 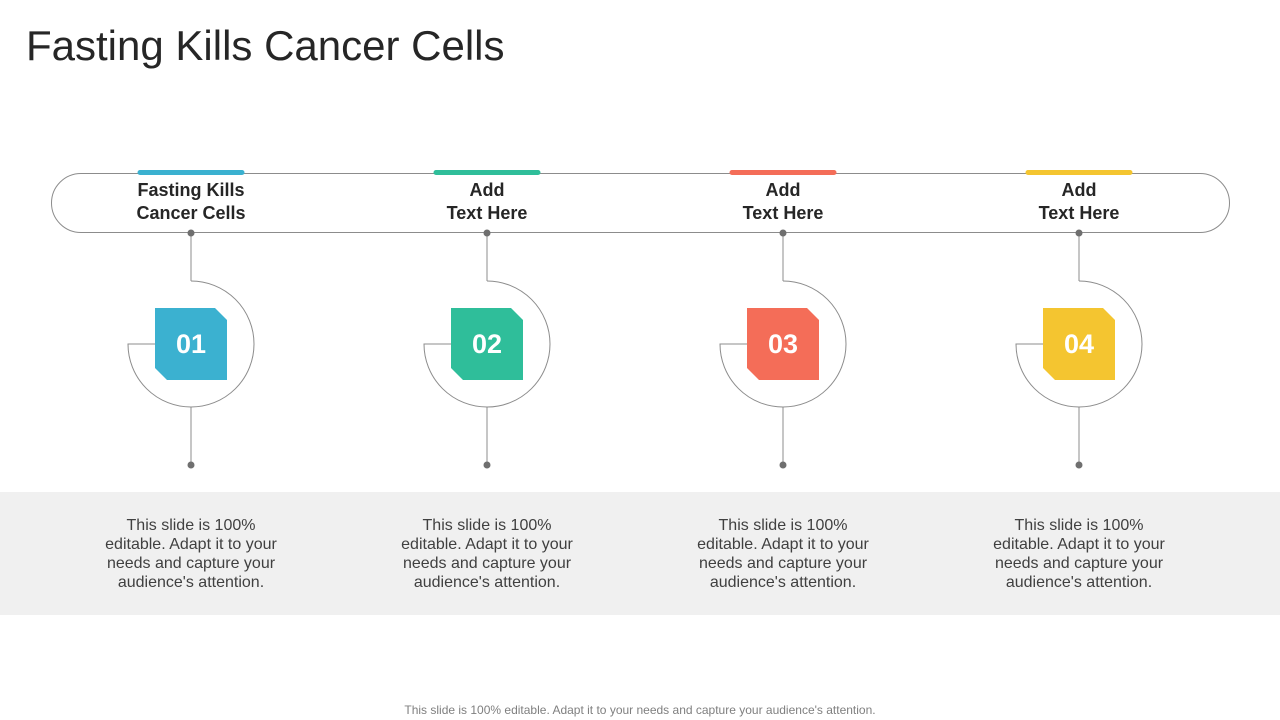 What do you see at coordinates (265, 45) in the screenshot?
I see `page-title: Fasting Kills Cancer Cells` at bounding box center [265, 45].